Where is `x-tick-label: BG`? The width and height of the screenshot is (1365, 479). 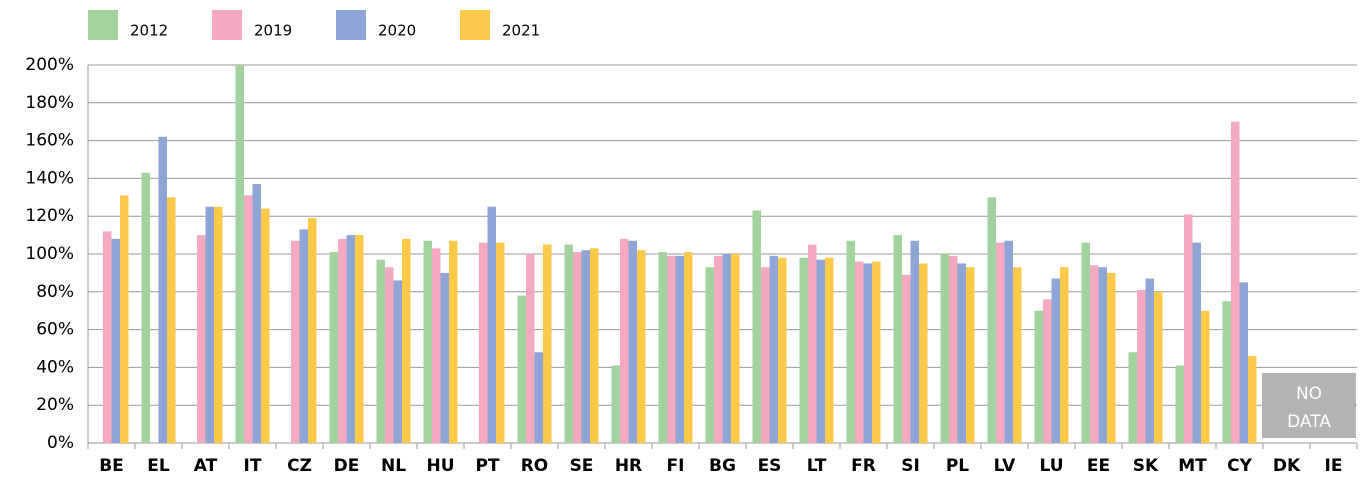 x-tick-label: BG is located at coordinates (722, 466).